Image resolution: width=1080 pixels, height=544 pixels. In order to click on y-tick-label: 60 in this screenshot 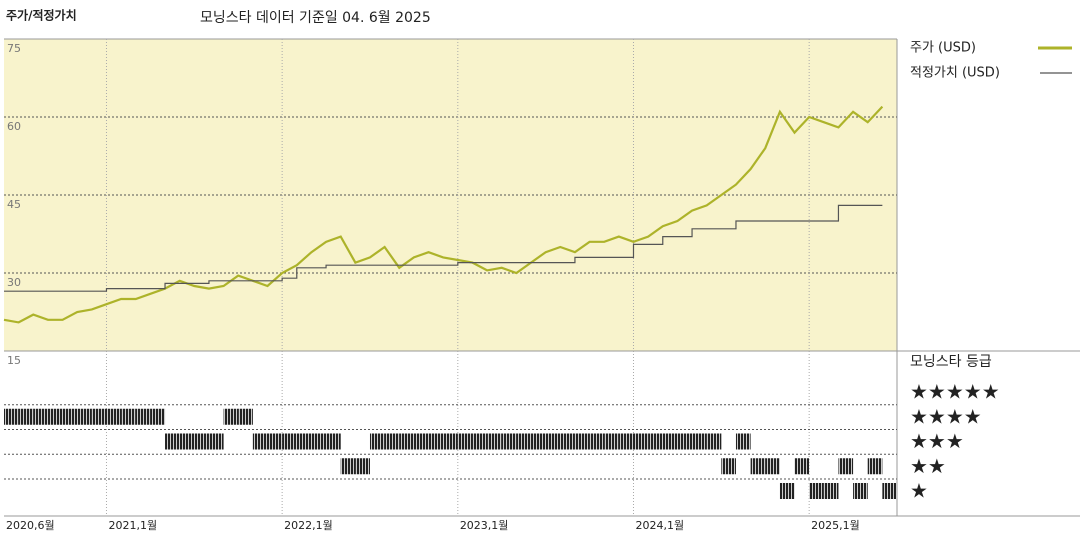, I will do `click(14, 126)`.